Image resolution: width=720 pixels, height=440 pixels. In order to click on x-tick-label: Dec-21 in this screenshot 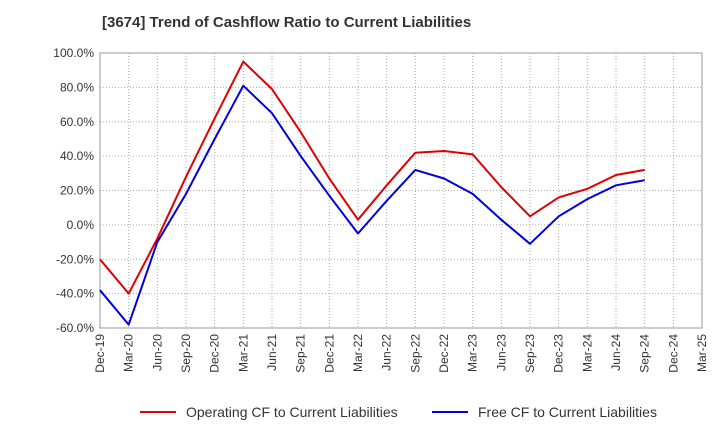, I will do `click(329, 353)`.